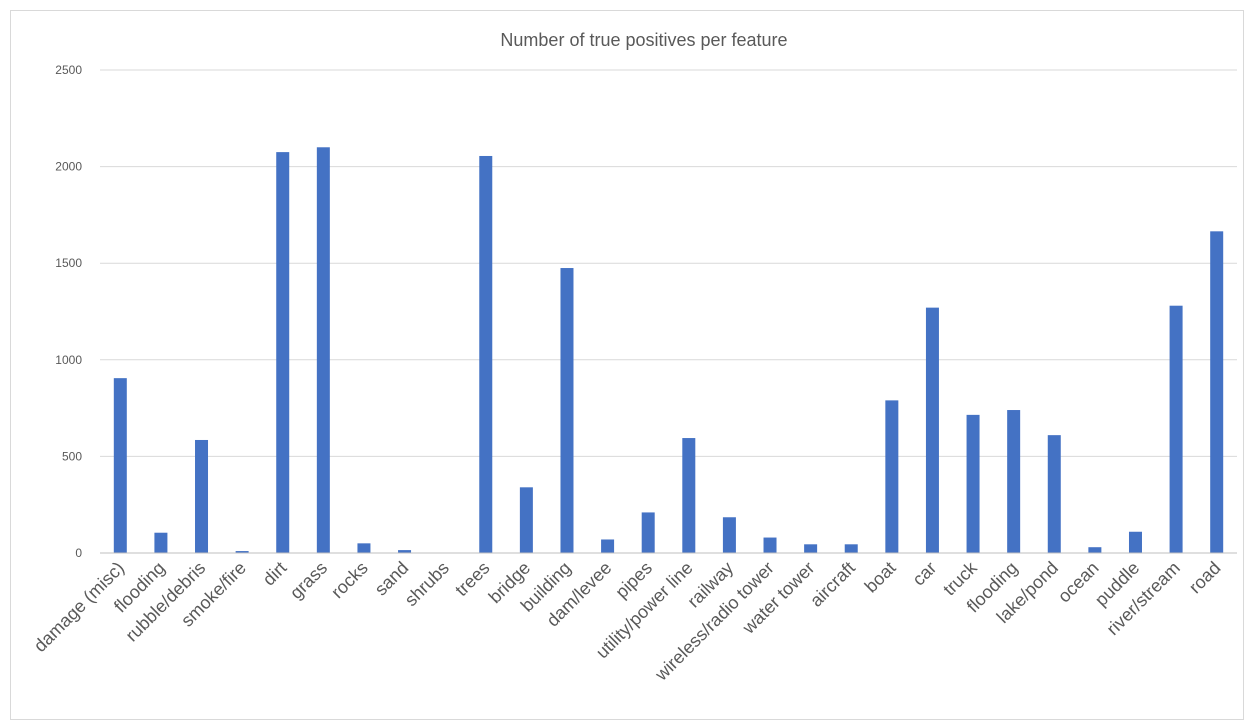 Image resolution: width=1252 pixels, height=728 pixels. What do you see at coordinates (308, 580) in the screenshot?
I see `x-tick-label: grass` at bounding box center [308, 580].